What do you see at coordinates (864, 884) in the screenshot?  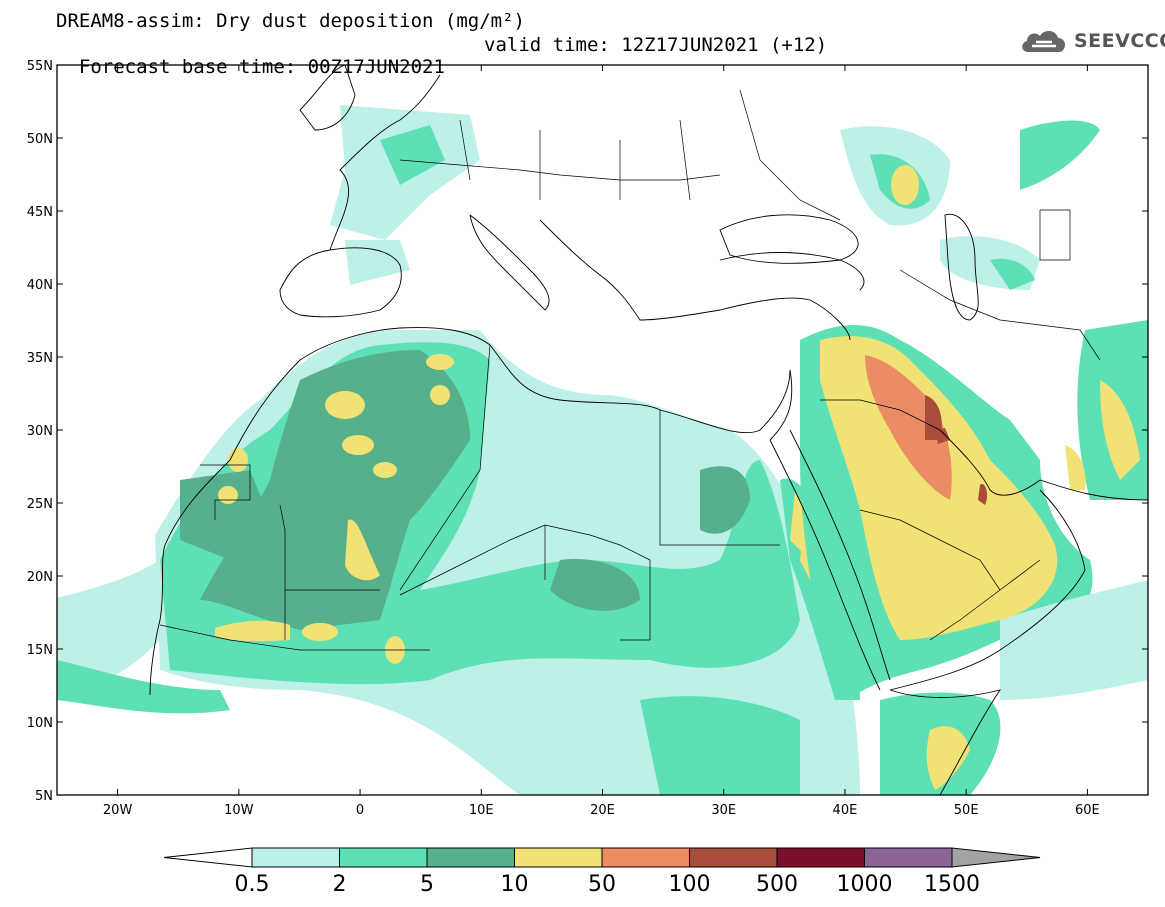 I see `colorbar-label: 1000` at bounding box center [864, 884].